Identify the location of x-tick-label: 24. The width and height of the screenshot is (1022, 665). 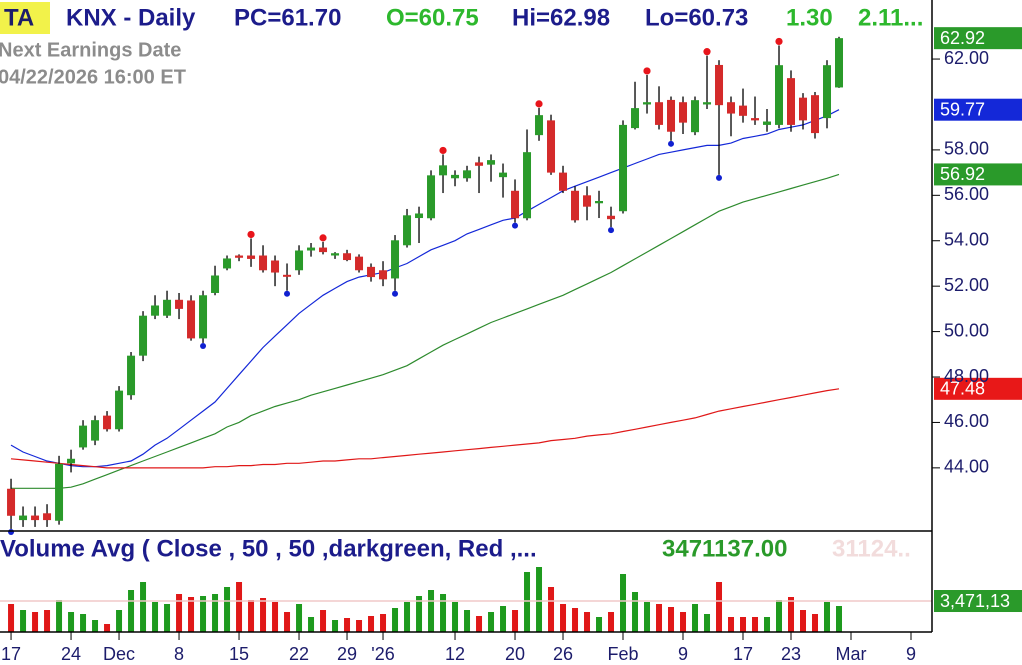
(71, 654).